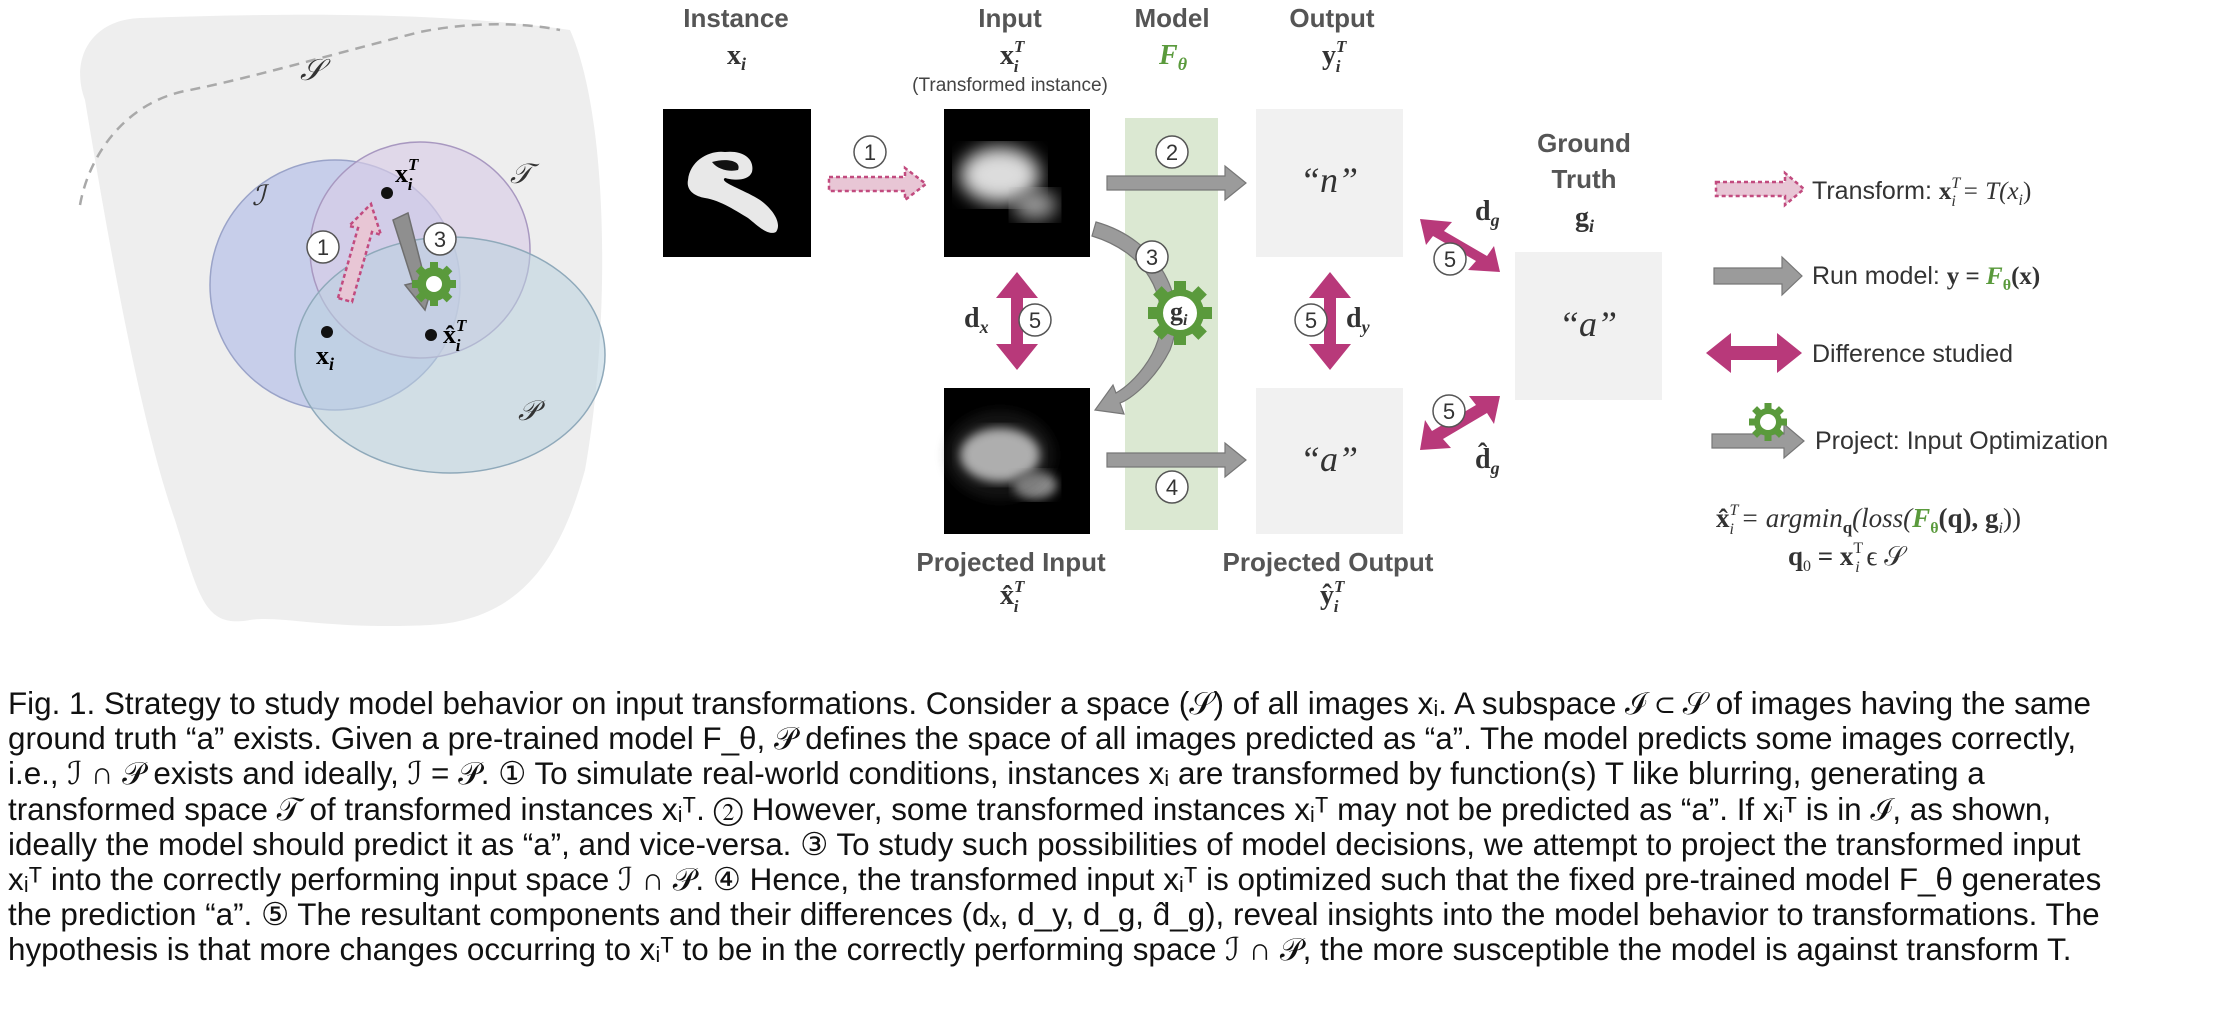 The image size is (2218, 1014). I want to click on legend-diff-text: Difference studied, so click(1912, 354).